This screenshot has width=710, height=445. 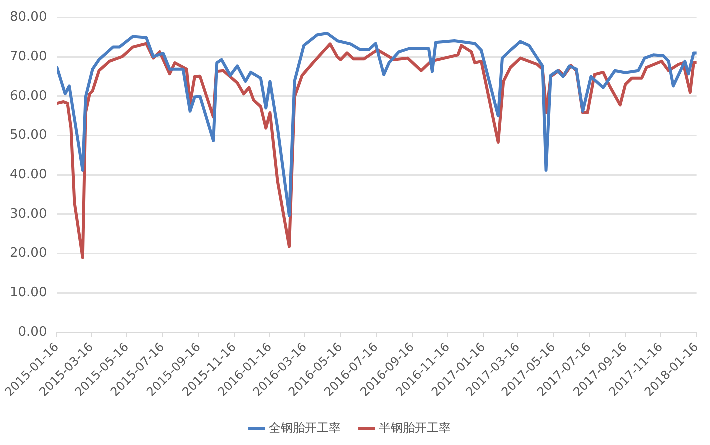 What do you see at coordinates (29, 18) in the screenshot?
I see `y-tick-label: 80.00` at bounding box center [29, 18].